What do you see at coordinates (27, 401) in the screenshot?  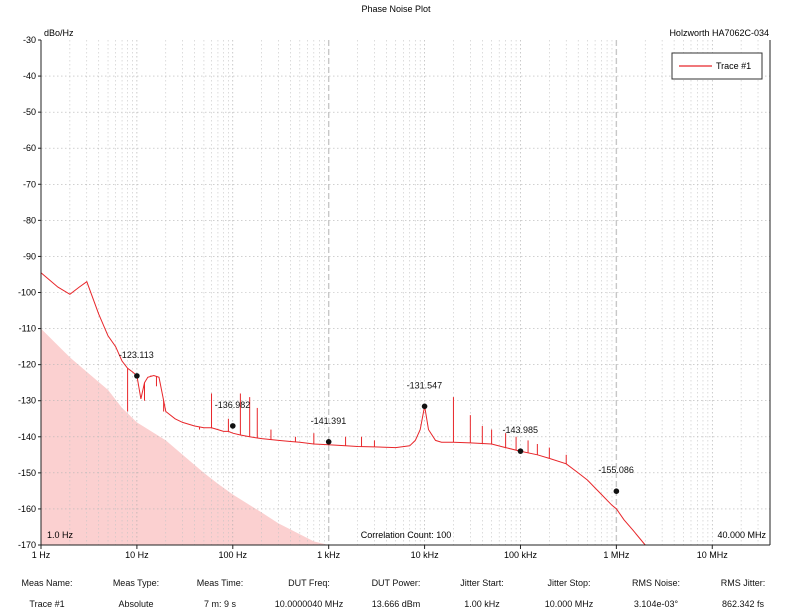 I see `y-tick-label: -130` at bounding box center [27, 401].